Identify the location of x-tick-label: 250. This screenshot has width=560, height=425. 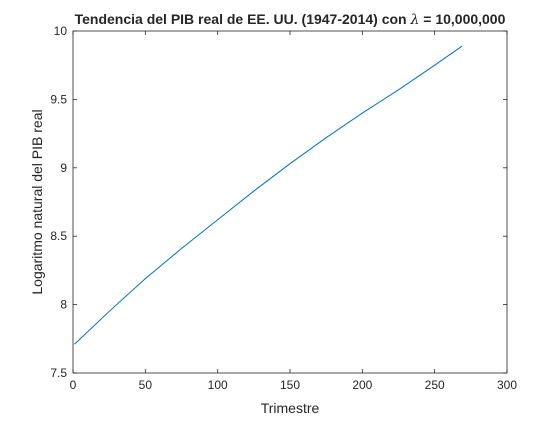
(435, 385).